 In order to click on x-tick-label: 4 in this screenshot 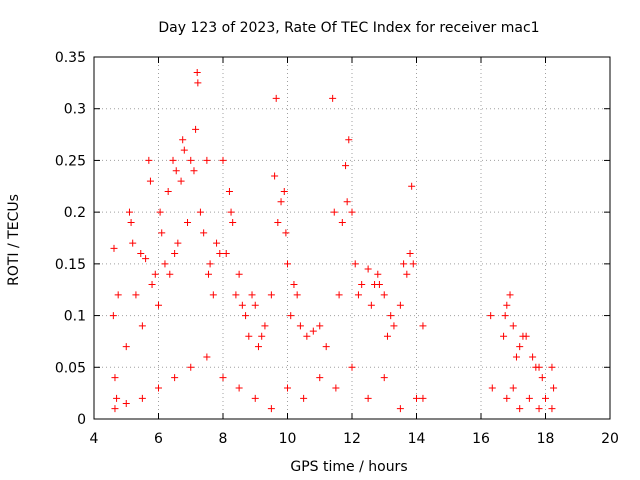, I will do `click(94, 439)`.